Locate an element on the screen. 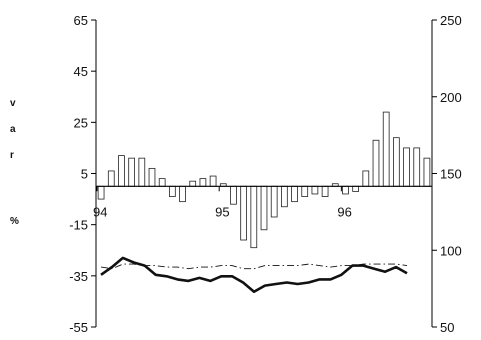 Image resolution: width=481 pixels, height=340 pixels. y-axis-label-letter: a is located at coordinates (13, 129).